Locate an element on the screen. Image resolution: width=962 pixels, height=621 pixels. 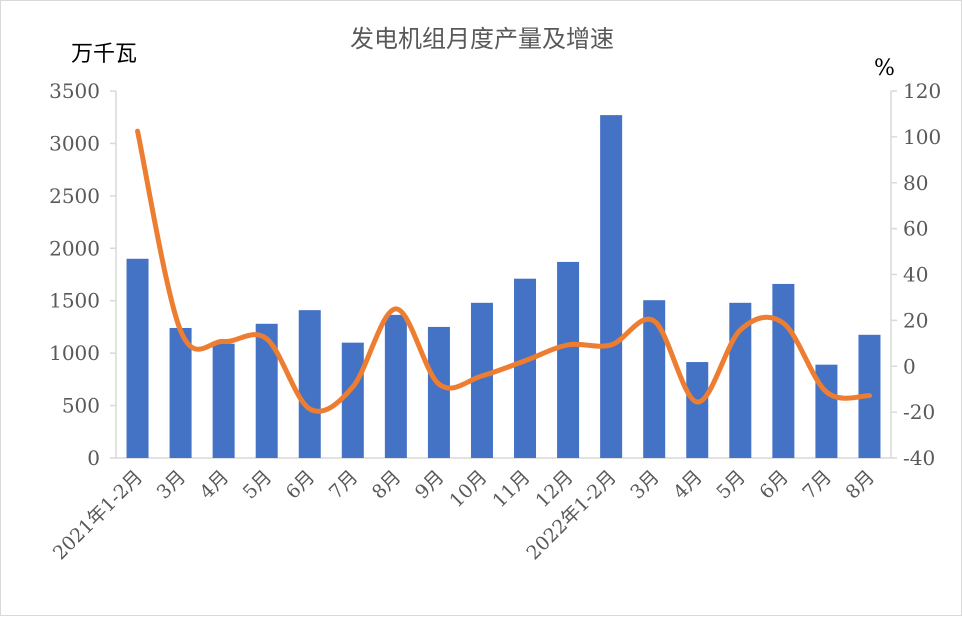
left-tick-label: 2500 is located at coordinates (74, 196).